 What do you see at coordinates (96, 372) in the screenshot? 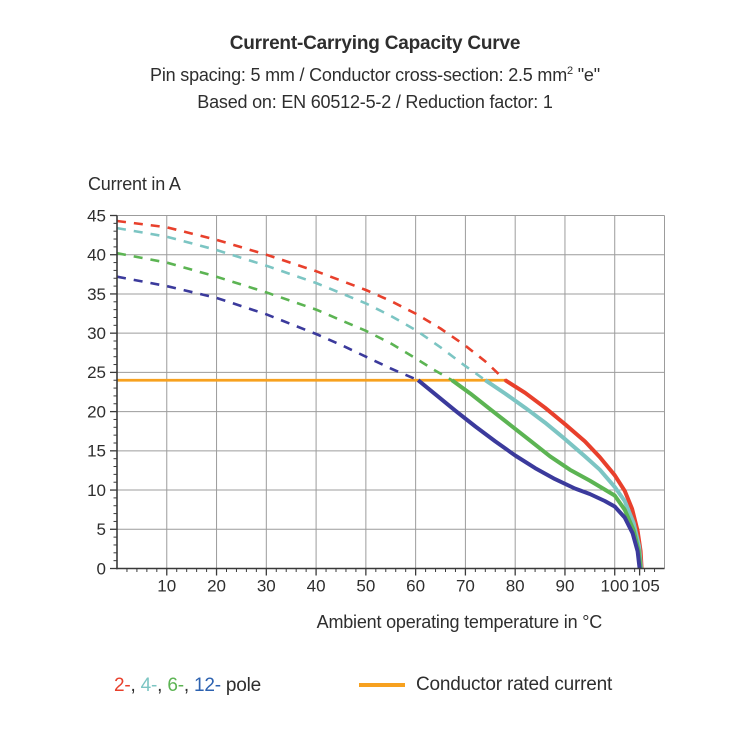
I see `y-tick-label-25: 25` at bounding box center [96, 372].